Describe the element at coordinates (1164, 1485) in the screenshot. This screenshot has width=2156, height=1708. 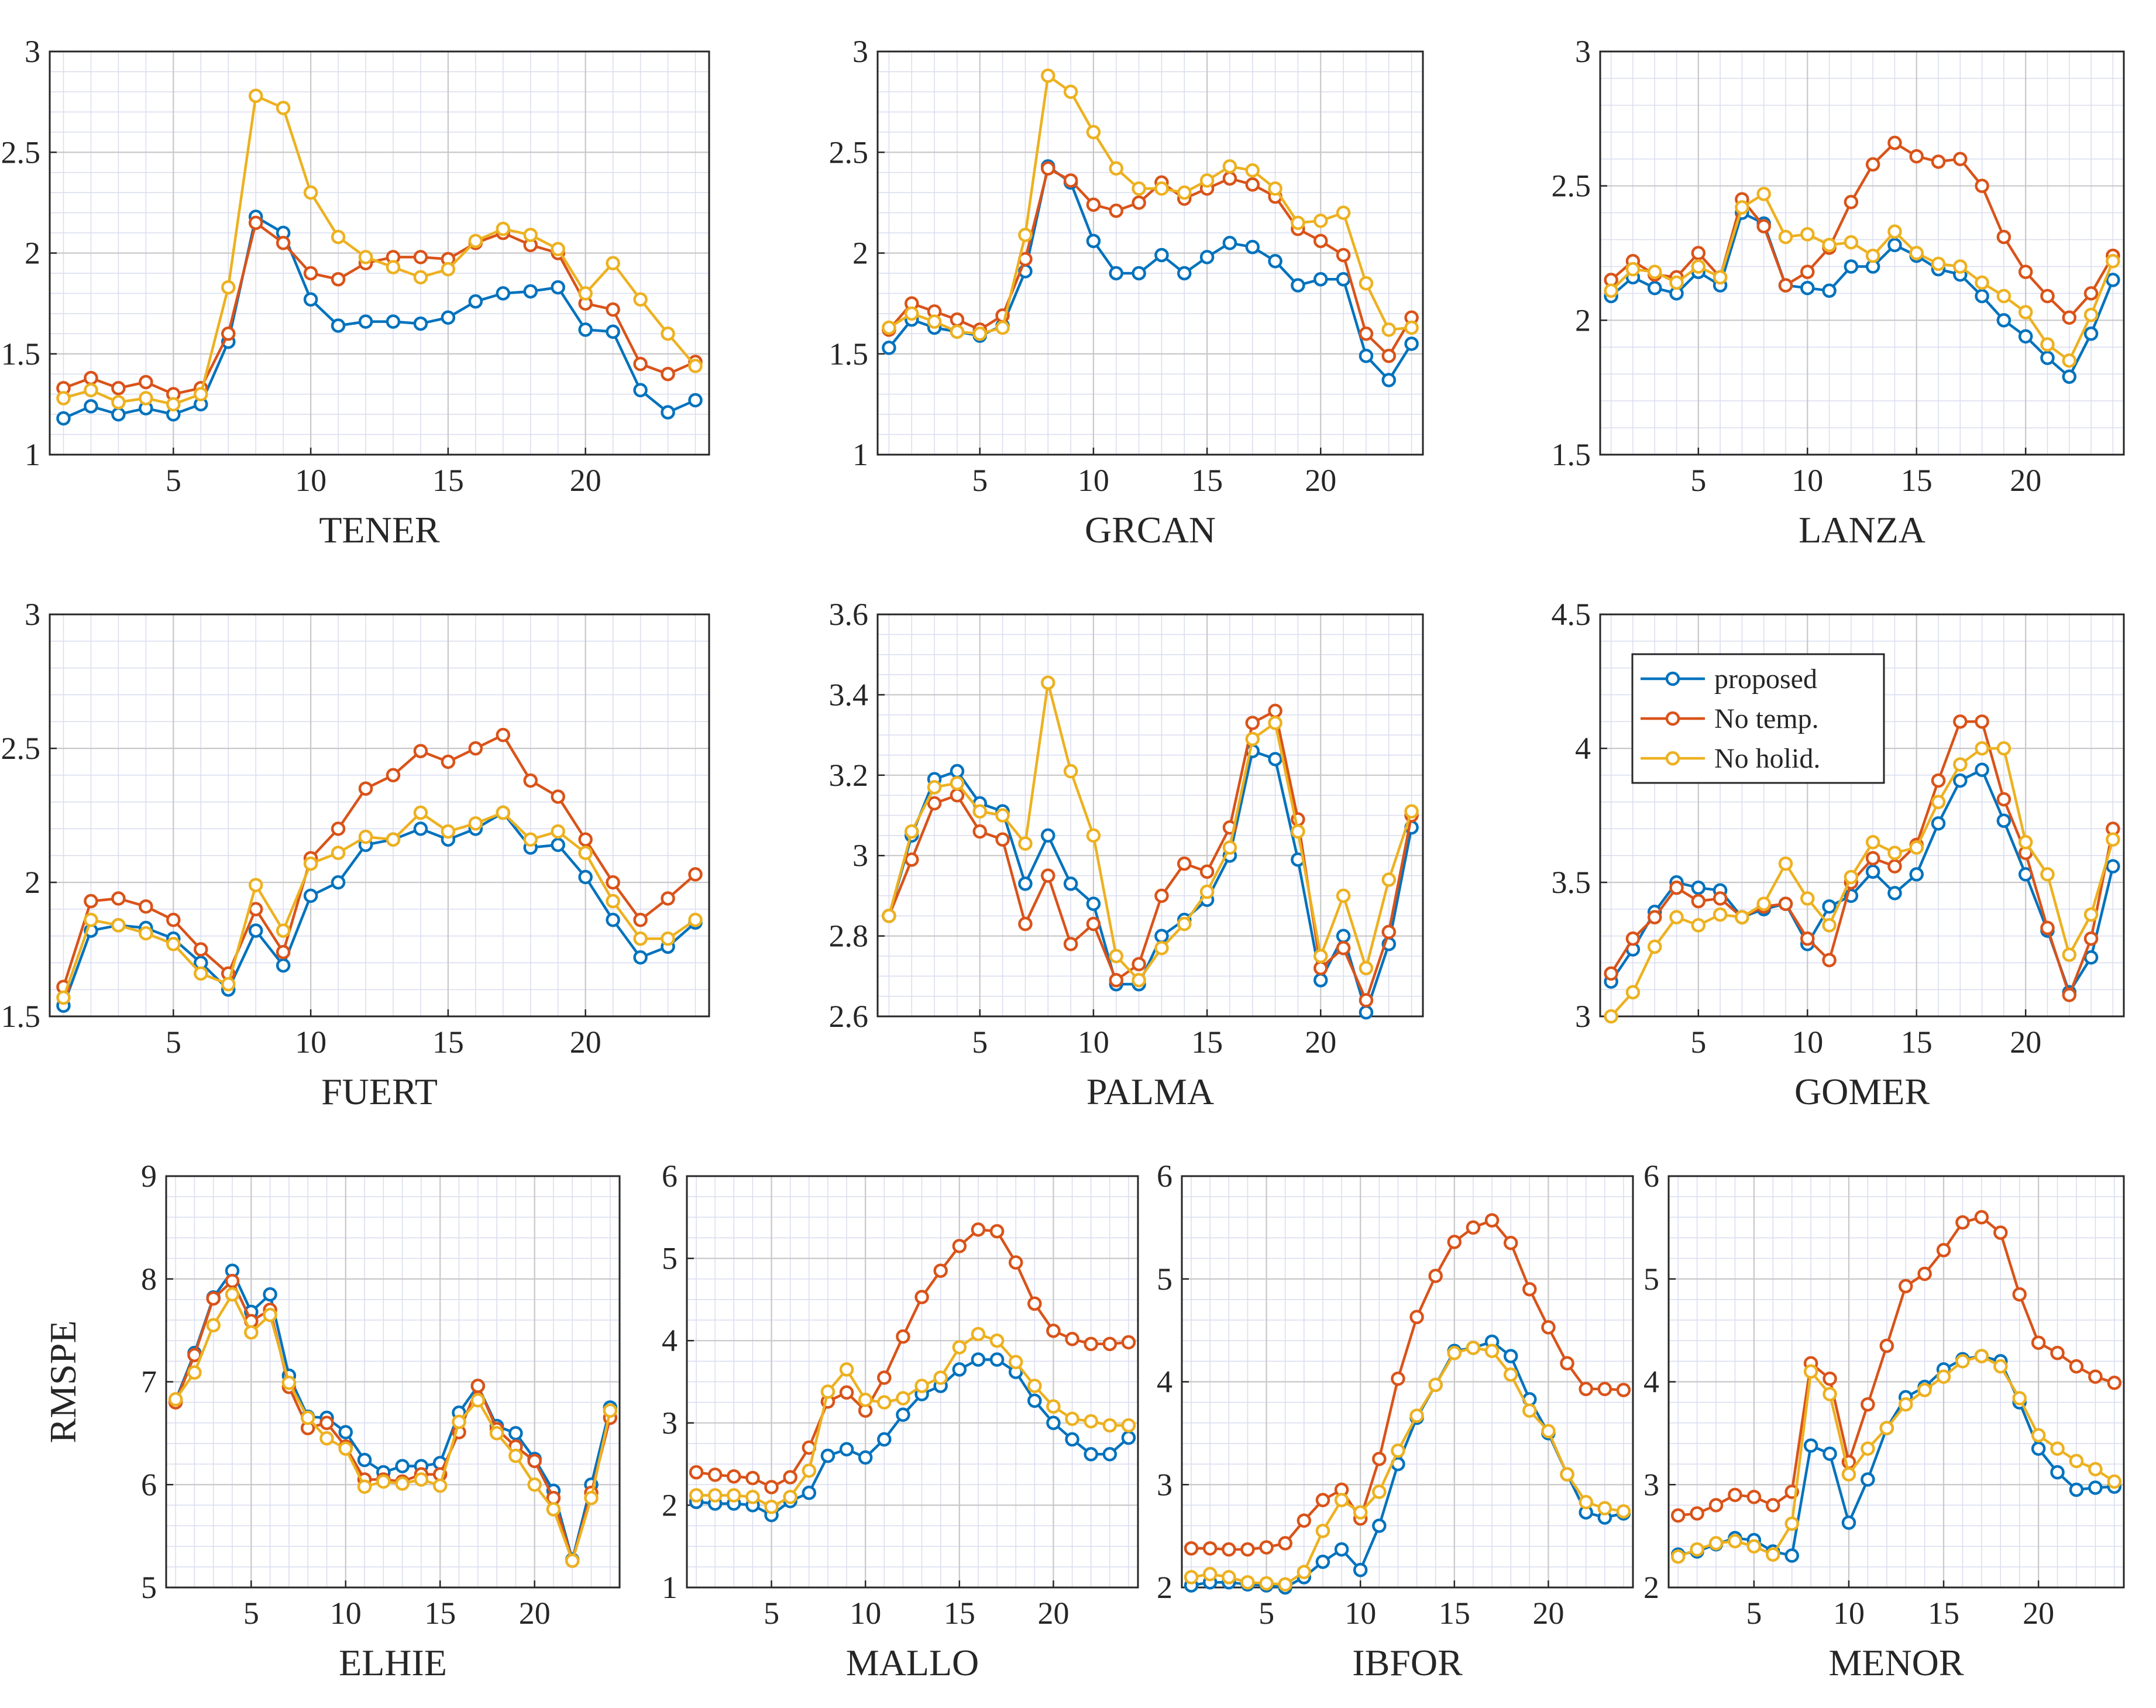
I see `y-tick-label: 3` at that location.